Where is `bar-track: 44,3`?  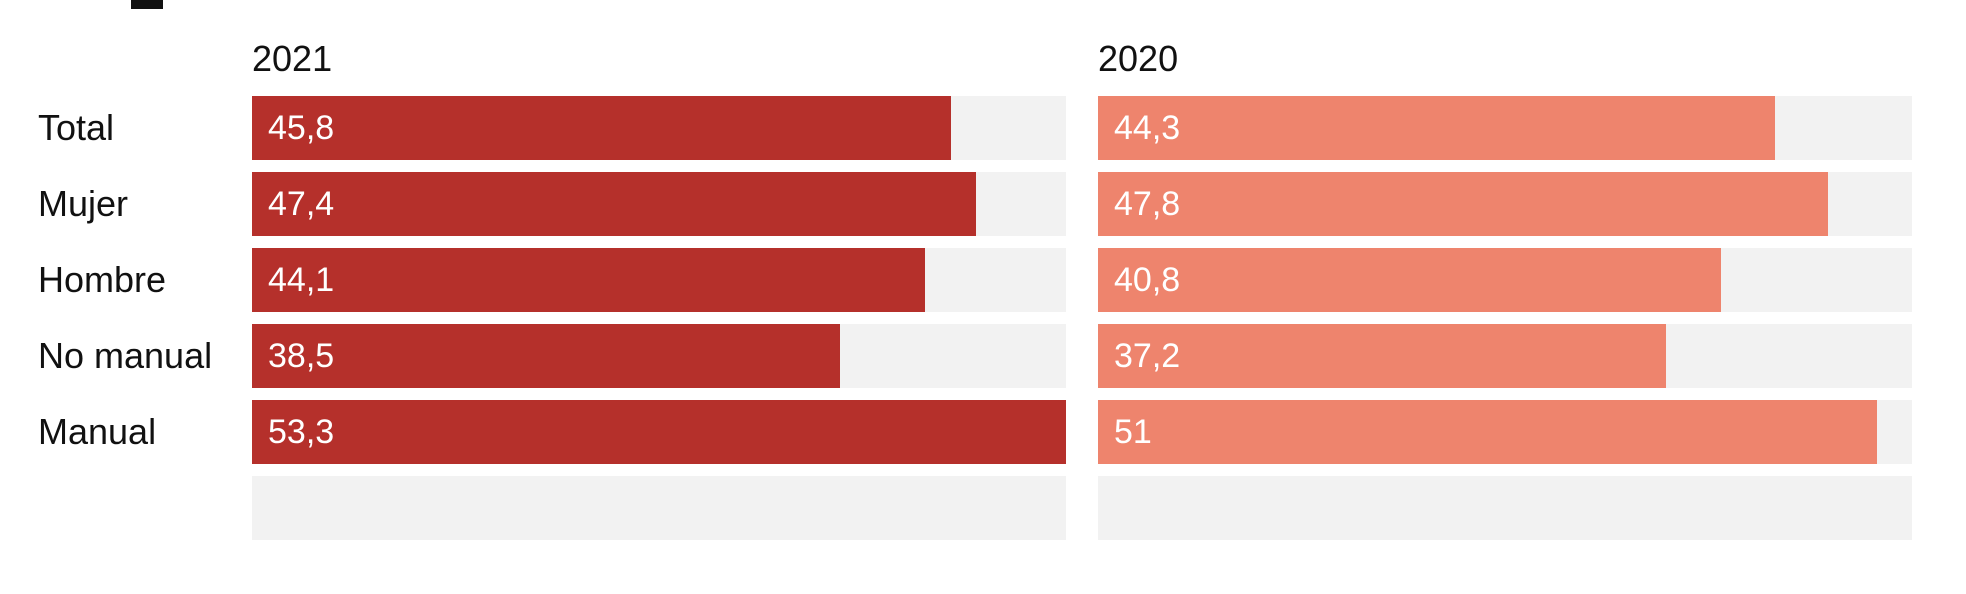 bar-track: 44,3 is located at coordinates (1505, 128).